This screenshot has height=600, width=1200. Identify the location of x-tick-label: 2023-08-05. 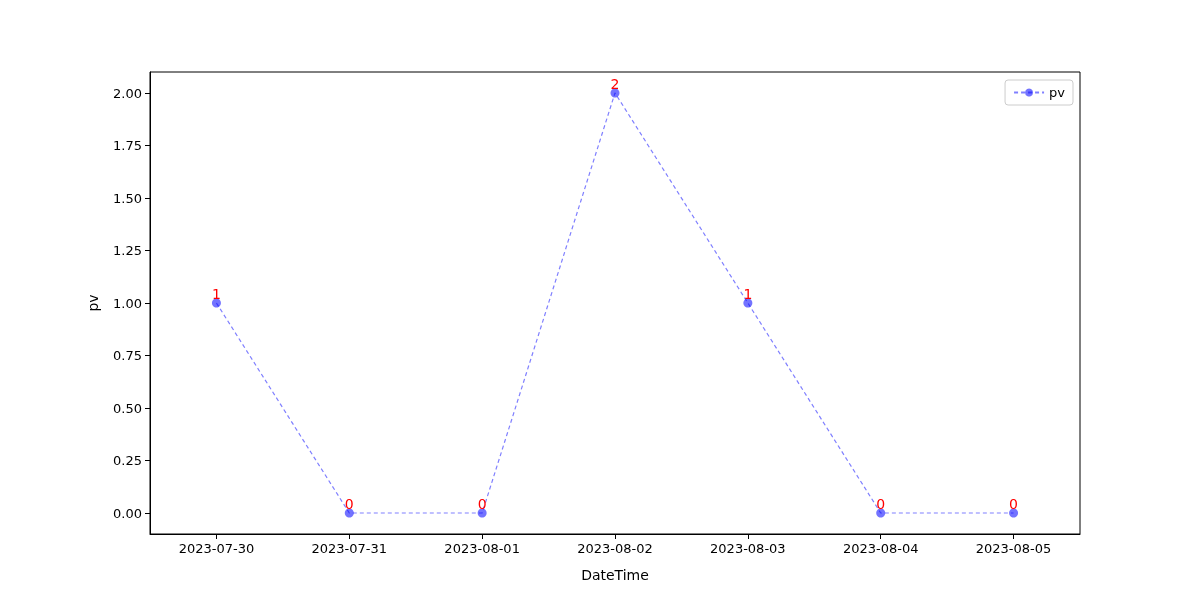
(1013, 548).